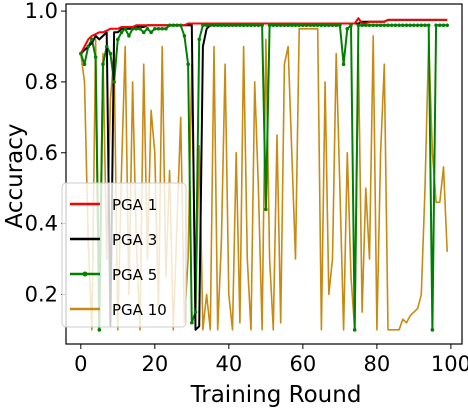  Describe the element at coordinates (134, 275) in the screenshot. I see `legend-label: PGA 5` at that location.